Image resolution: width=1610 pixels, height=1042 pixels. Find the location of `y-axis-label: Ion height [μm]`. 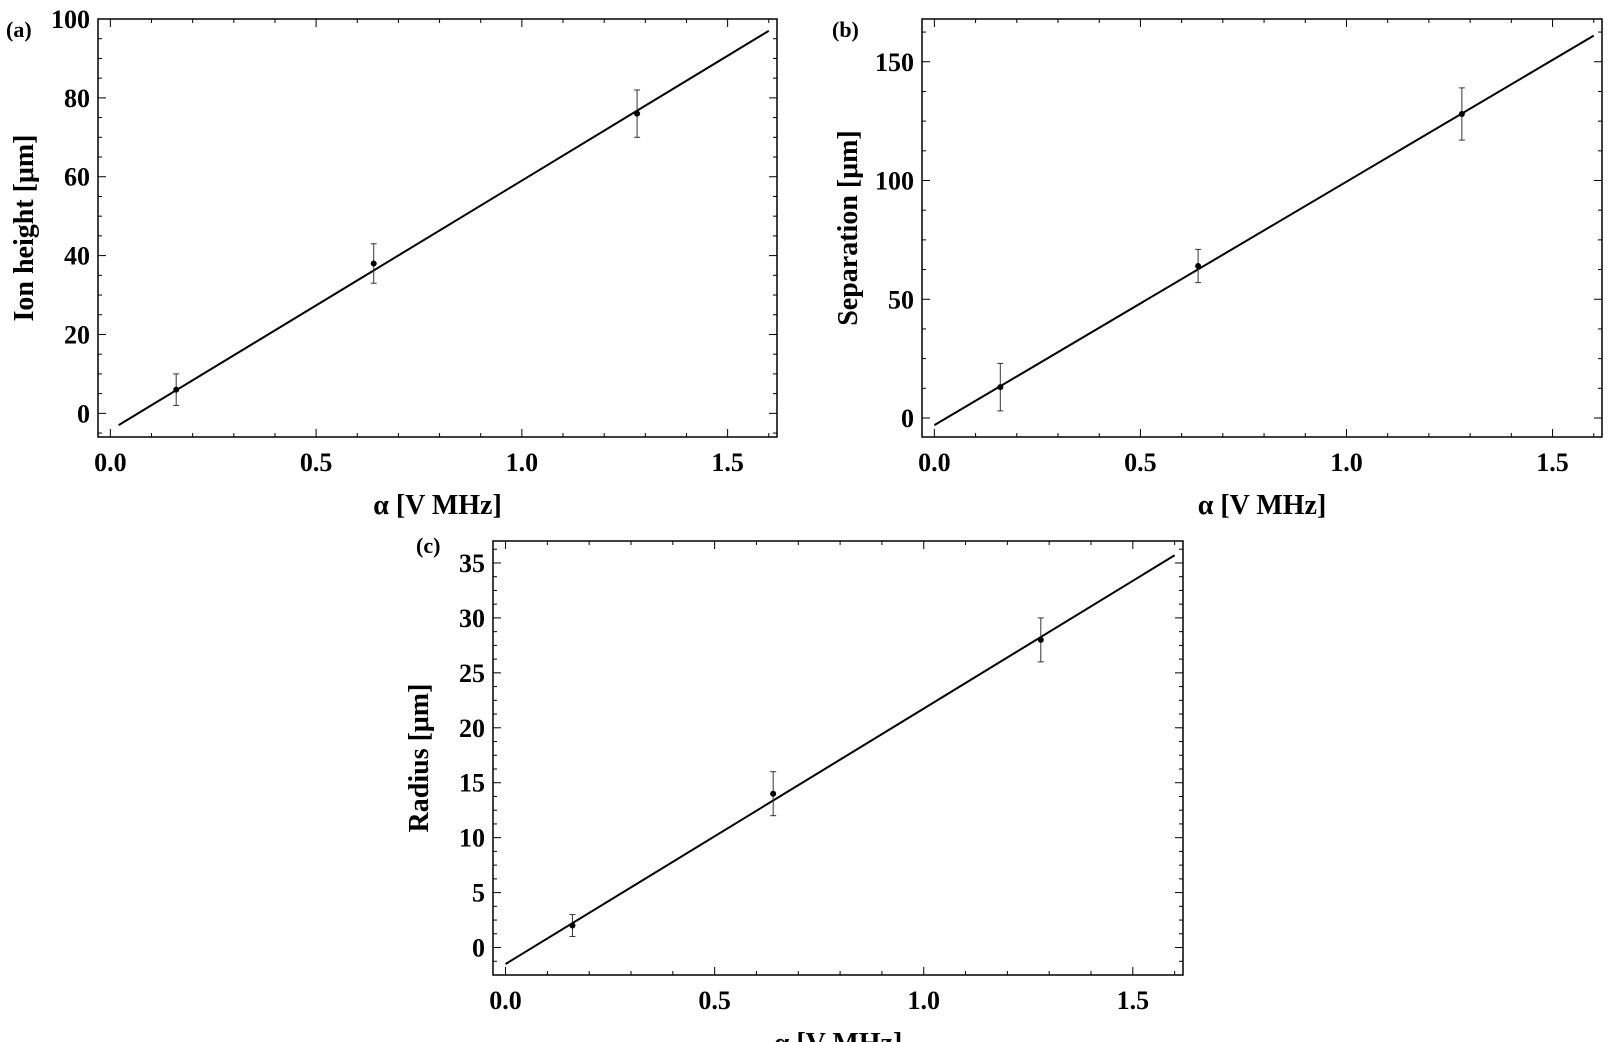

y-axis-label: Ion height [μm] is located at coordinates (24, 228).